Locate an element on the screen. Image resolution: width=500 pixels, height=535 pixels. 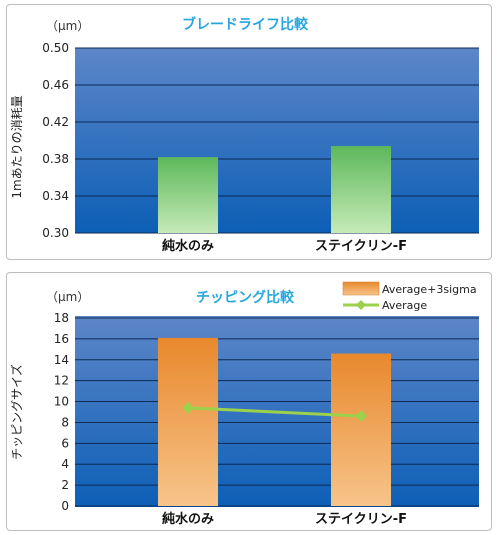
legend-label-average-3sigma: Average+3sigma is located at coordinates (429, 289).